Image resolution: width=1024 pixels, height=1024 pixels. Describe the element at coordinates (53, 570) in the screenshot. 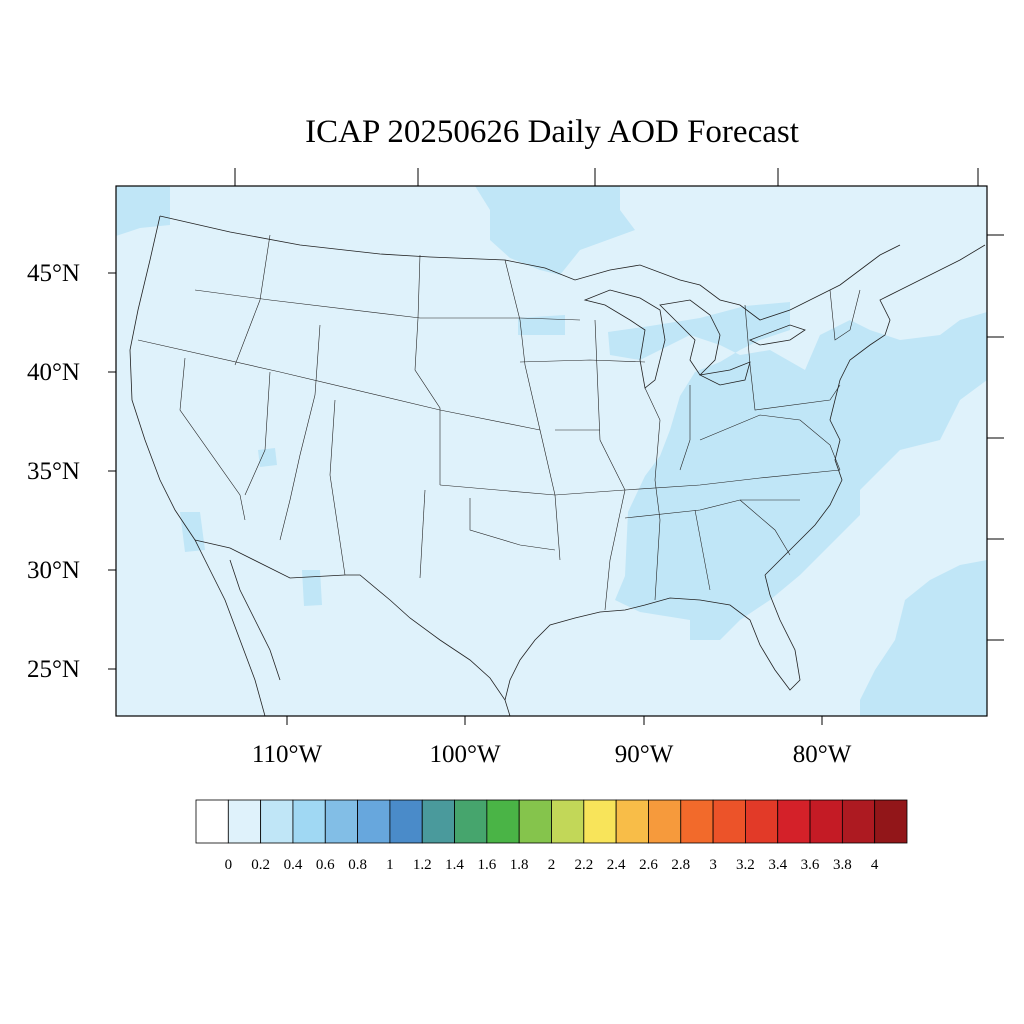

I see `lat-tick-label: 30°N` at that location.